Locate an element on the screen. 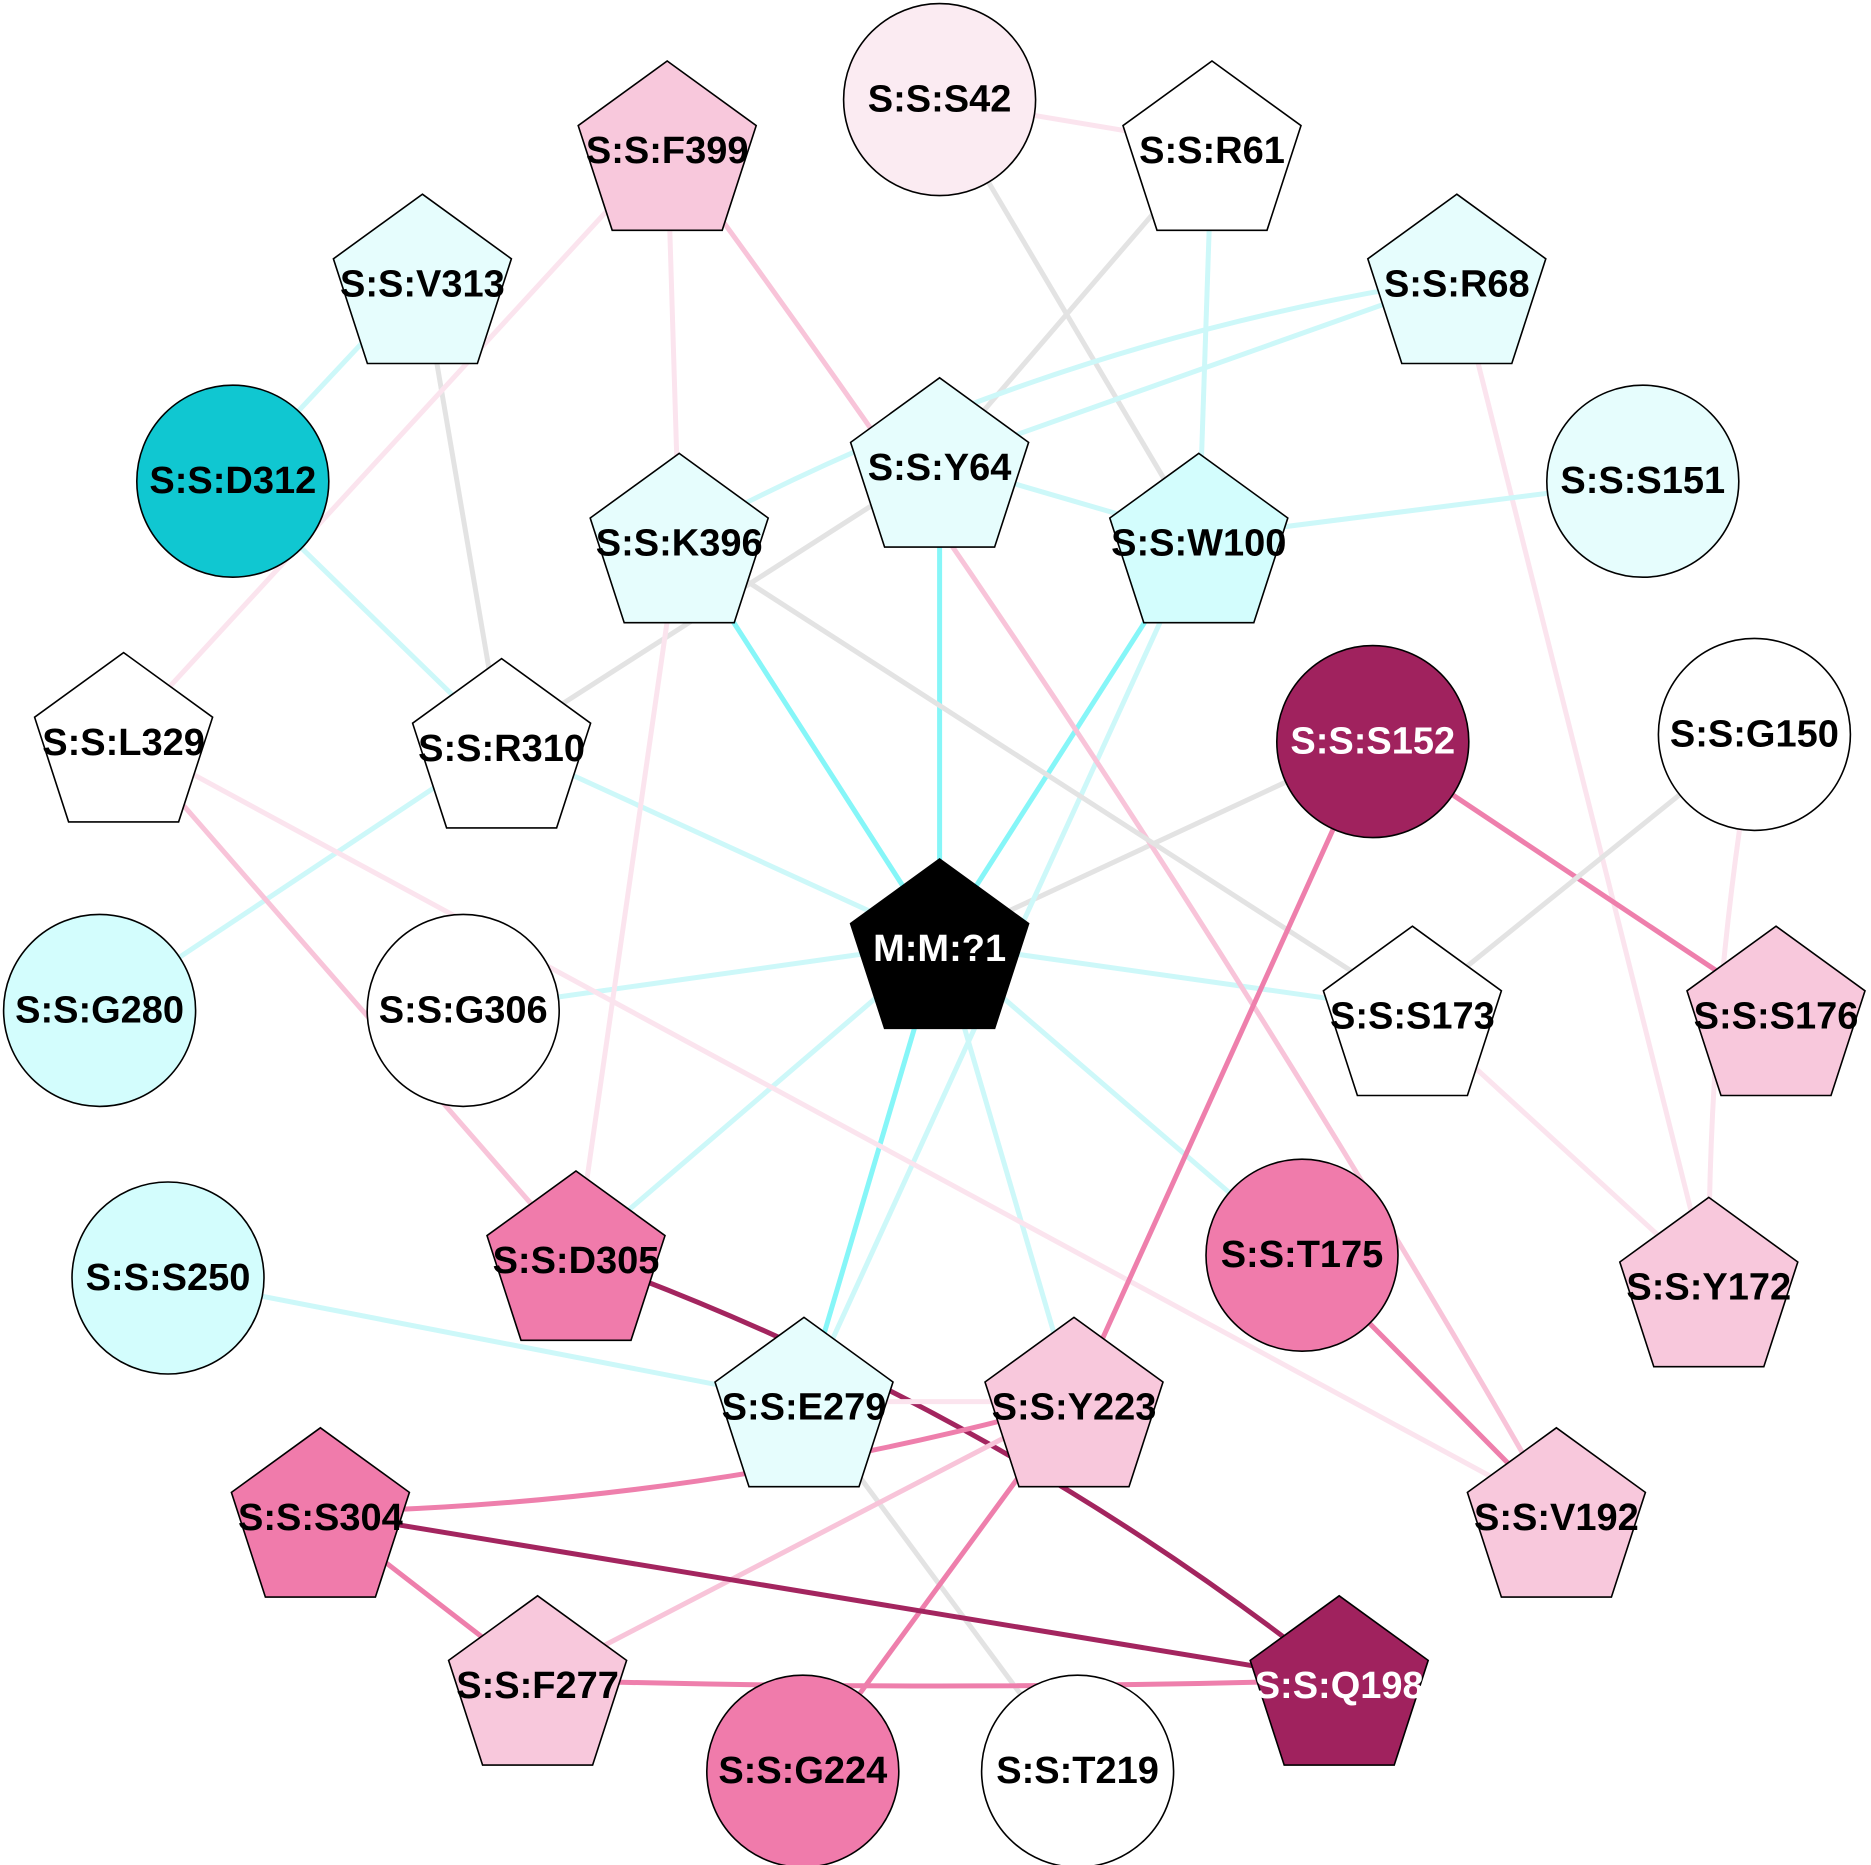 The image size is (1871, 1865). node-label: S:S:G306 is located at coordinates (463, 1010).